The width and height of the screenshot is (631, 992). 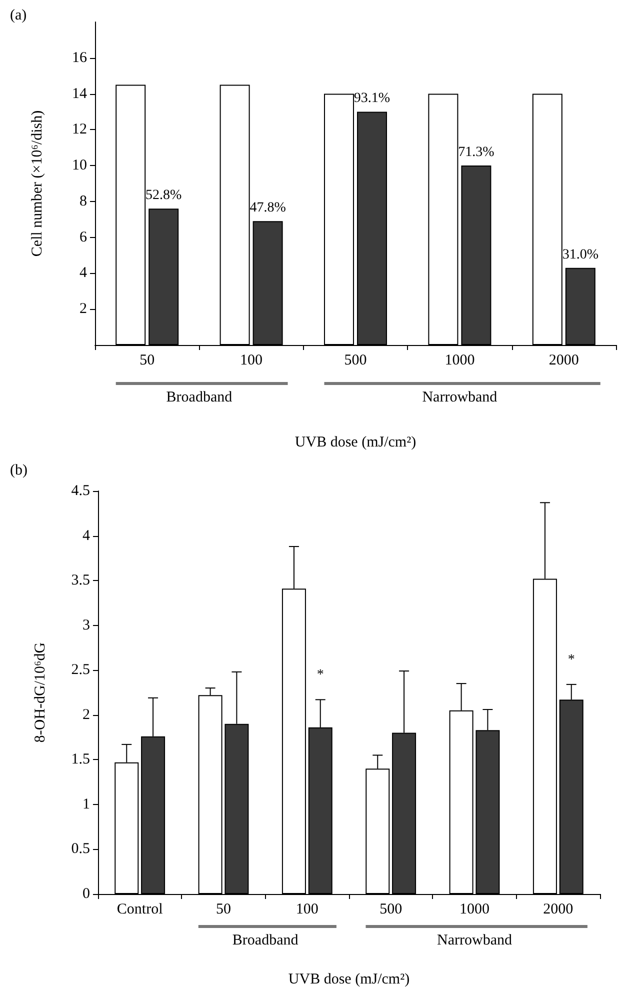 What do you see at coordinates (80, 670) in the screenshot?
I see `y-tick-label: 2.5` at bounding box center [80, 670].